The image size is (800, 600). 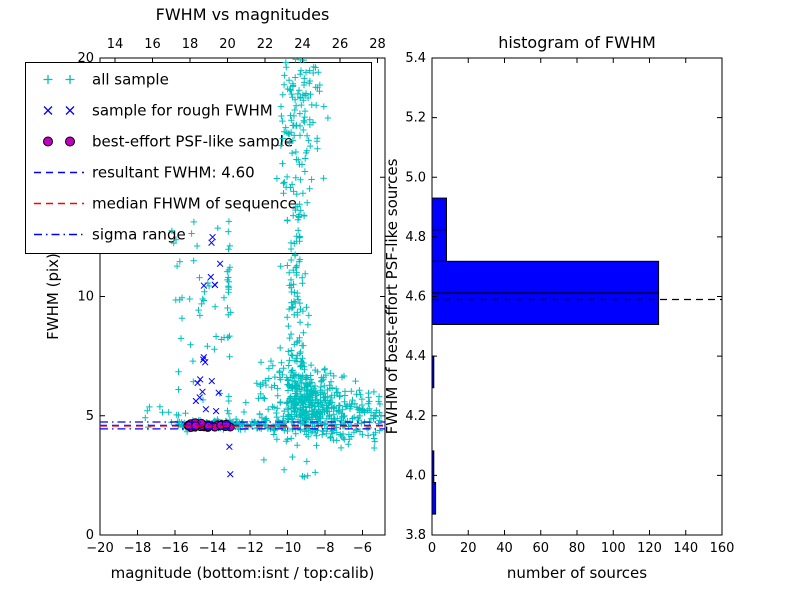 What do you see at coordinates (243, 573) in the screenshot?
I see `left-plot-xlabel: magnitude (bottom:isnt / top:calib)` at bounding box center [243, 573].